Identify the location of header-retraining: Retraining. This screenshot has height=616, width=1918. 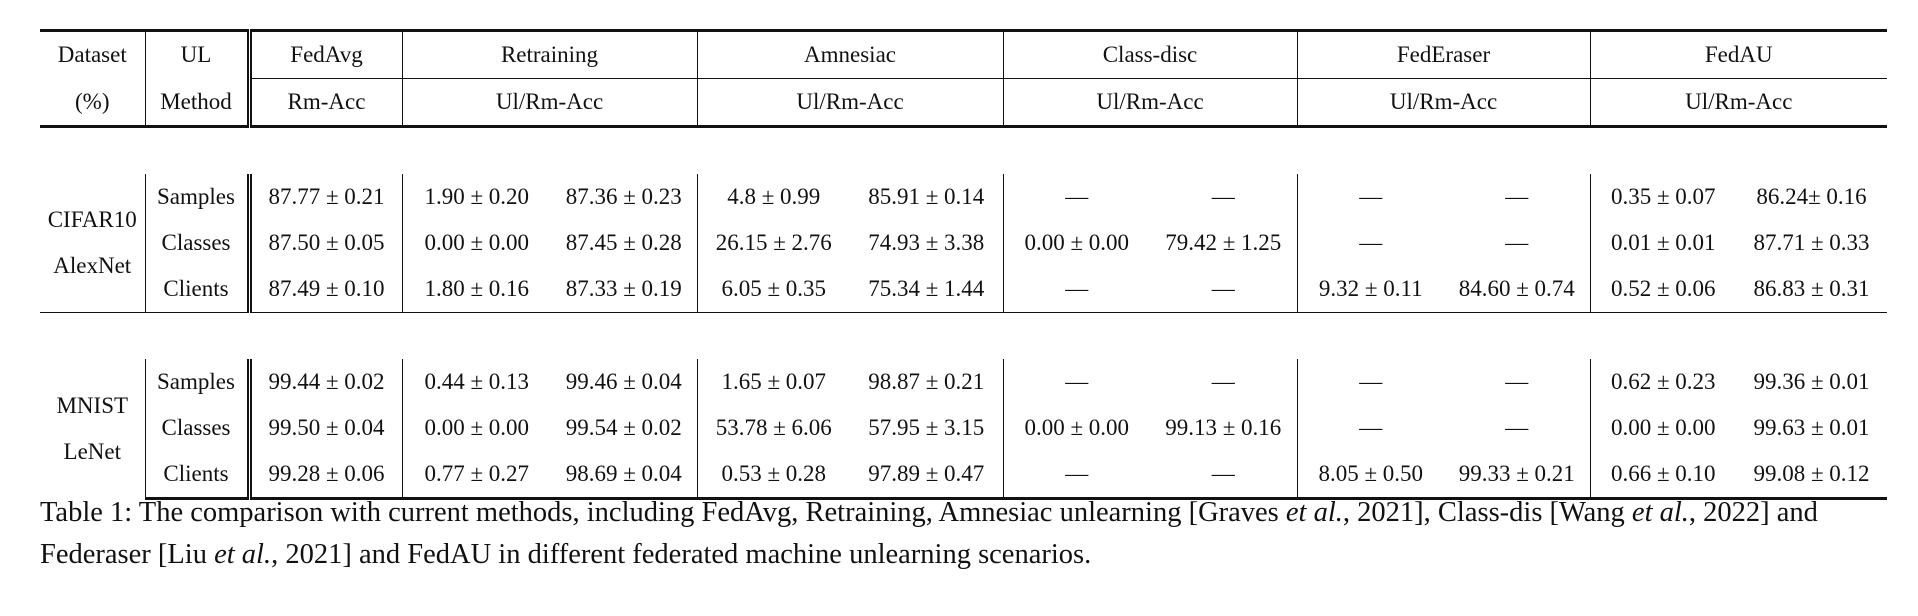
(549, 54).